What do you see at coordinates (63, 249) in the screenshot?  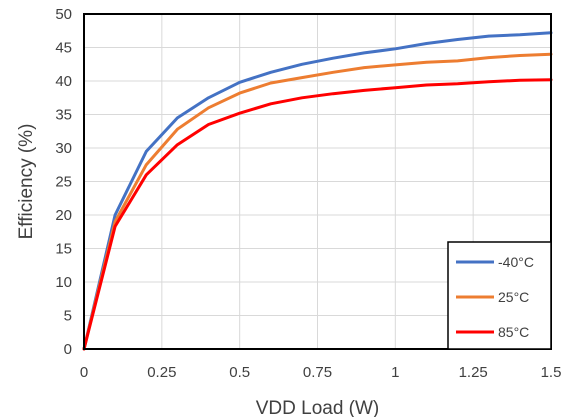 I see `y-tick-label: 15` at bounding box center [63, 249].